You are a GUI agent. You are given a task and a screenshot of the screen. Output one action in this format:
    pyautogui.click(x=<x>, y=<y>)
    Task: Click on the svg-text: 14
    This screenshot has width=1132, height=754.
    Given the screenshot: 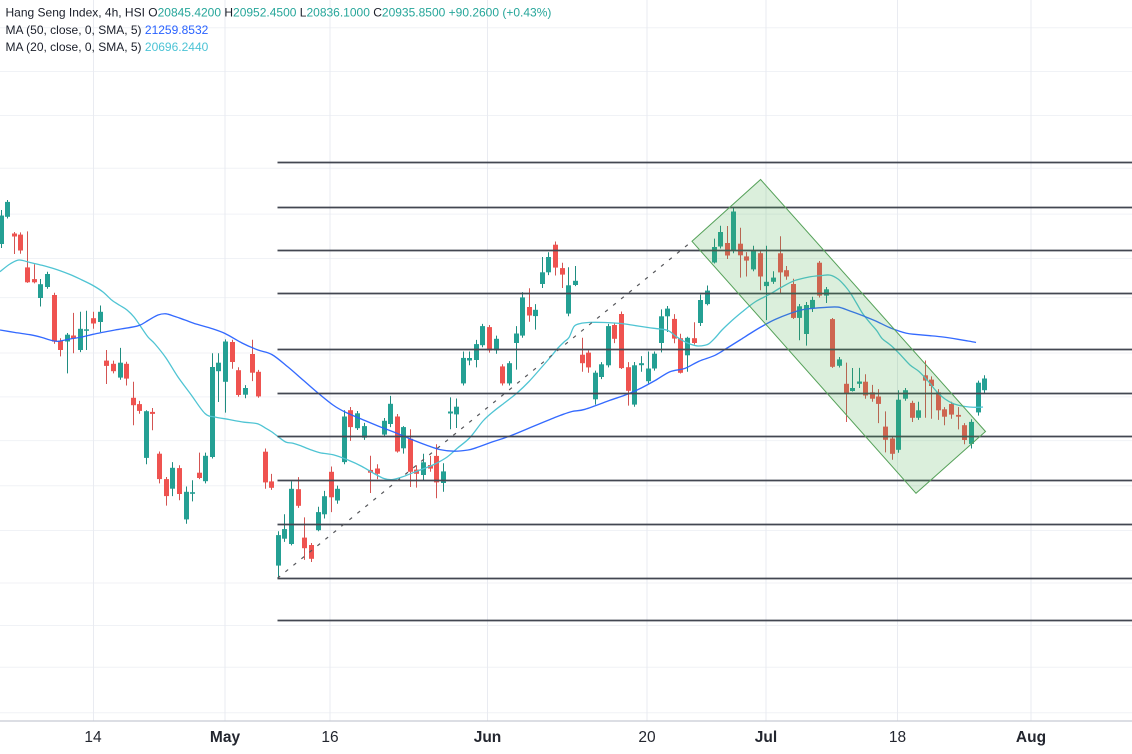 What is the action you would take?
    pyautogui.click(x=93, y=737)
    